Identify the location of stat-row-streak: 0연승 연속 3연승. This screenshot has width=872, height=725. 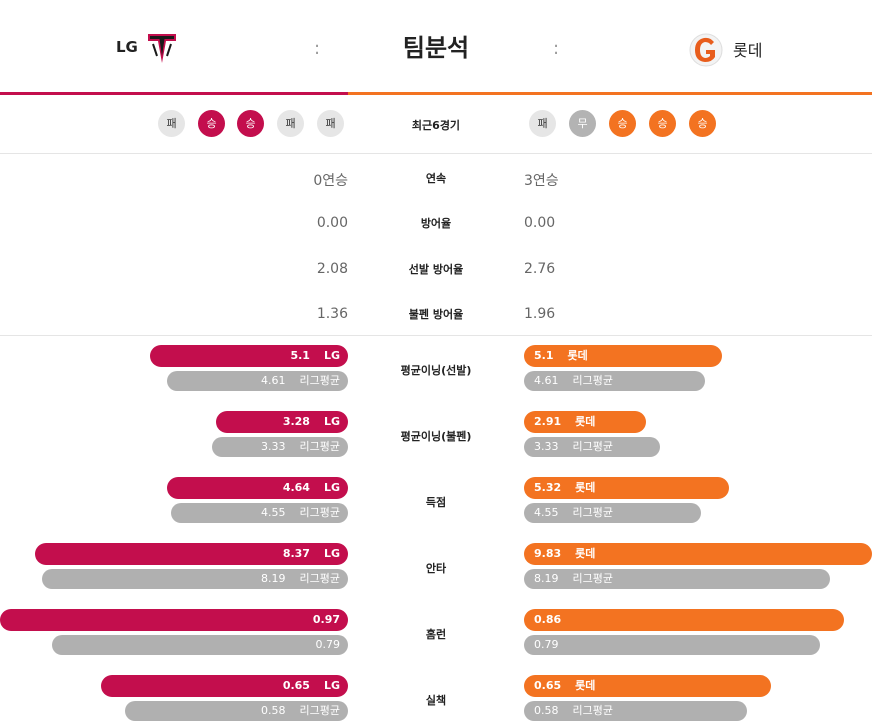
(436, 179).